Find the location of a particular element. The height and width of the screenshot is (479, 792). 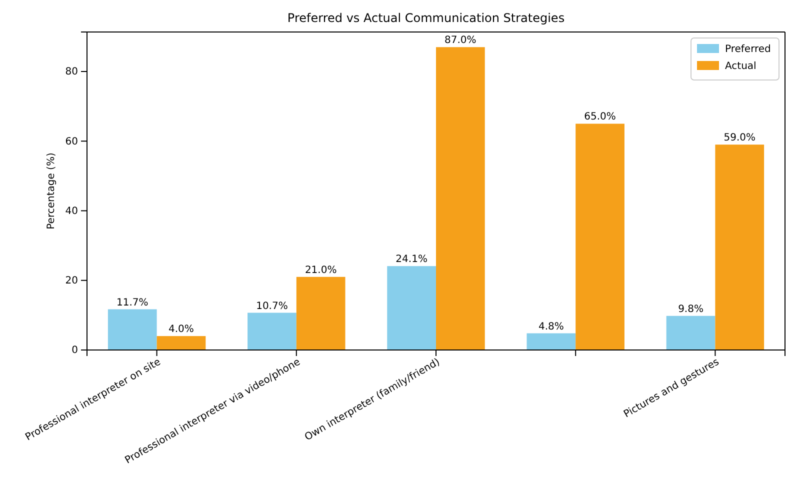

chart-title: Preferred vs Actual Communication Strategies is located at coordinates (426, 18).